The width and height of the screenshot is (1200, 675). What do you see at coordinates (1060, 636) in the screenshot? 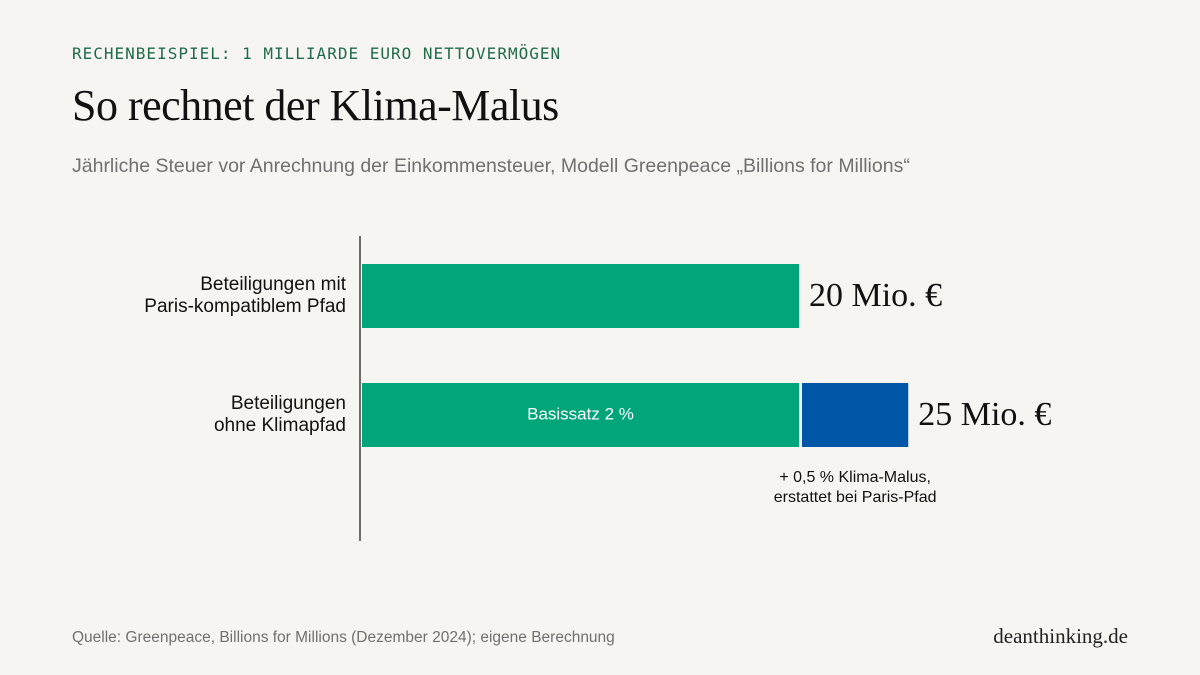
I see `brand-logo-text: deanthinking.de` at bounding box center [1060, 636].